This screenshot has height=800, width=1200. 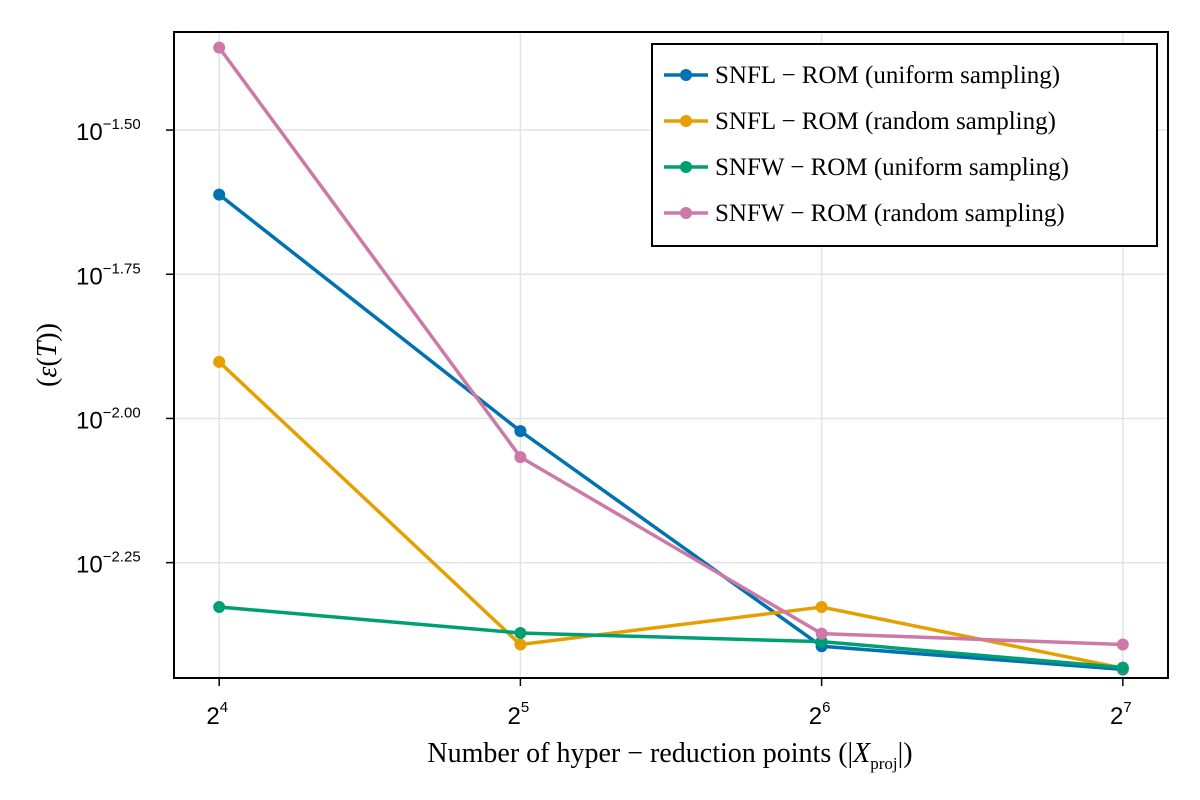 What do you see at coordinates (820, 714) in the screenshot?
I see `x-tick-label: 26` at bounding box center [820, 714].